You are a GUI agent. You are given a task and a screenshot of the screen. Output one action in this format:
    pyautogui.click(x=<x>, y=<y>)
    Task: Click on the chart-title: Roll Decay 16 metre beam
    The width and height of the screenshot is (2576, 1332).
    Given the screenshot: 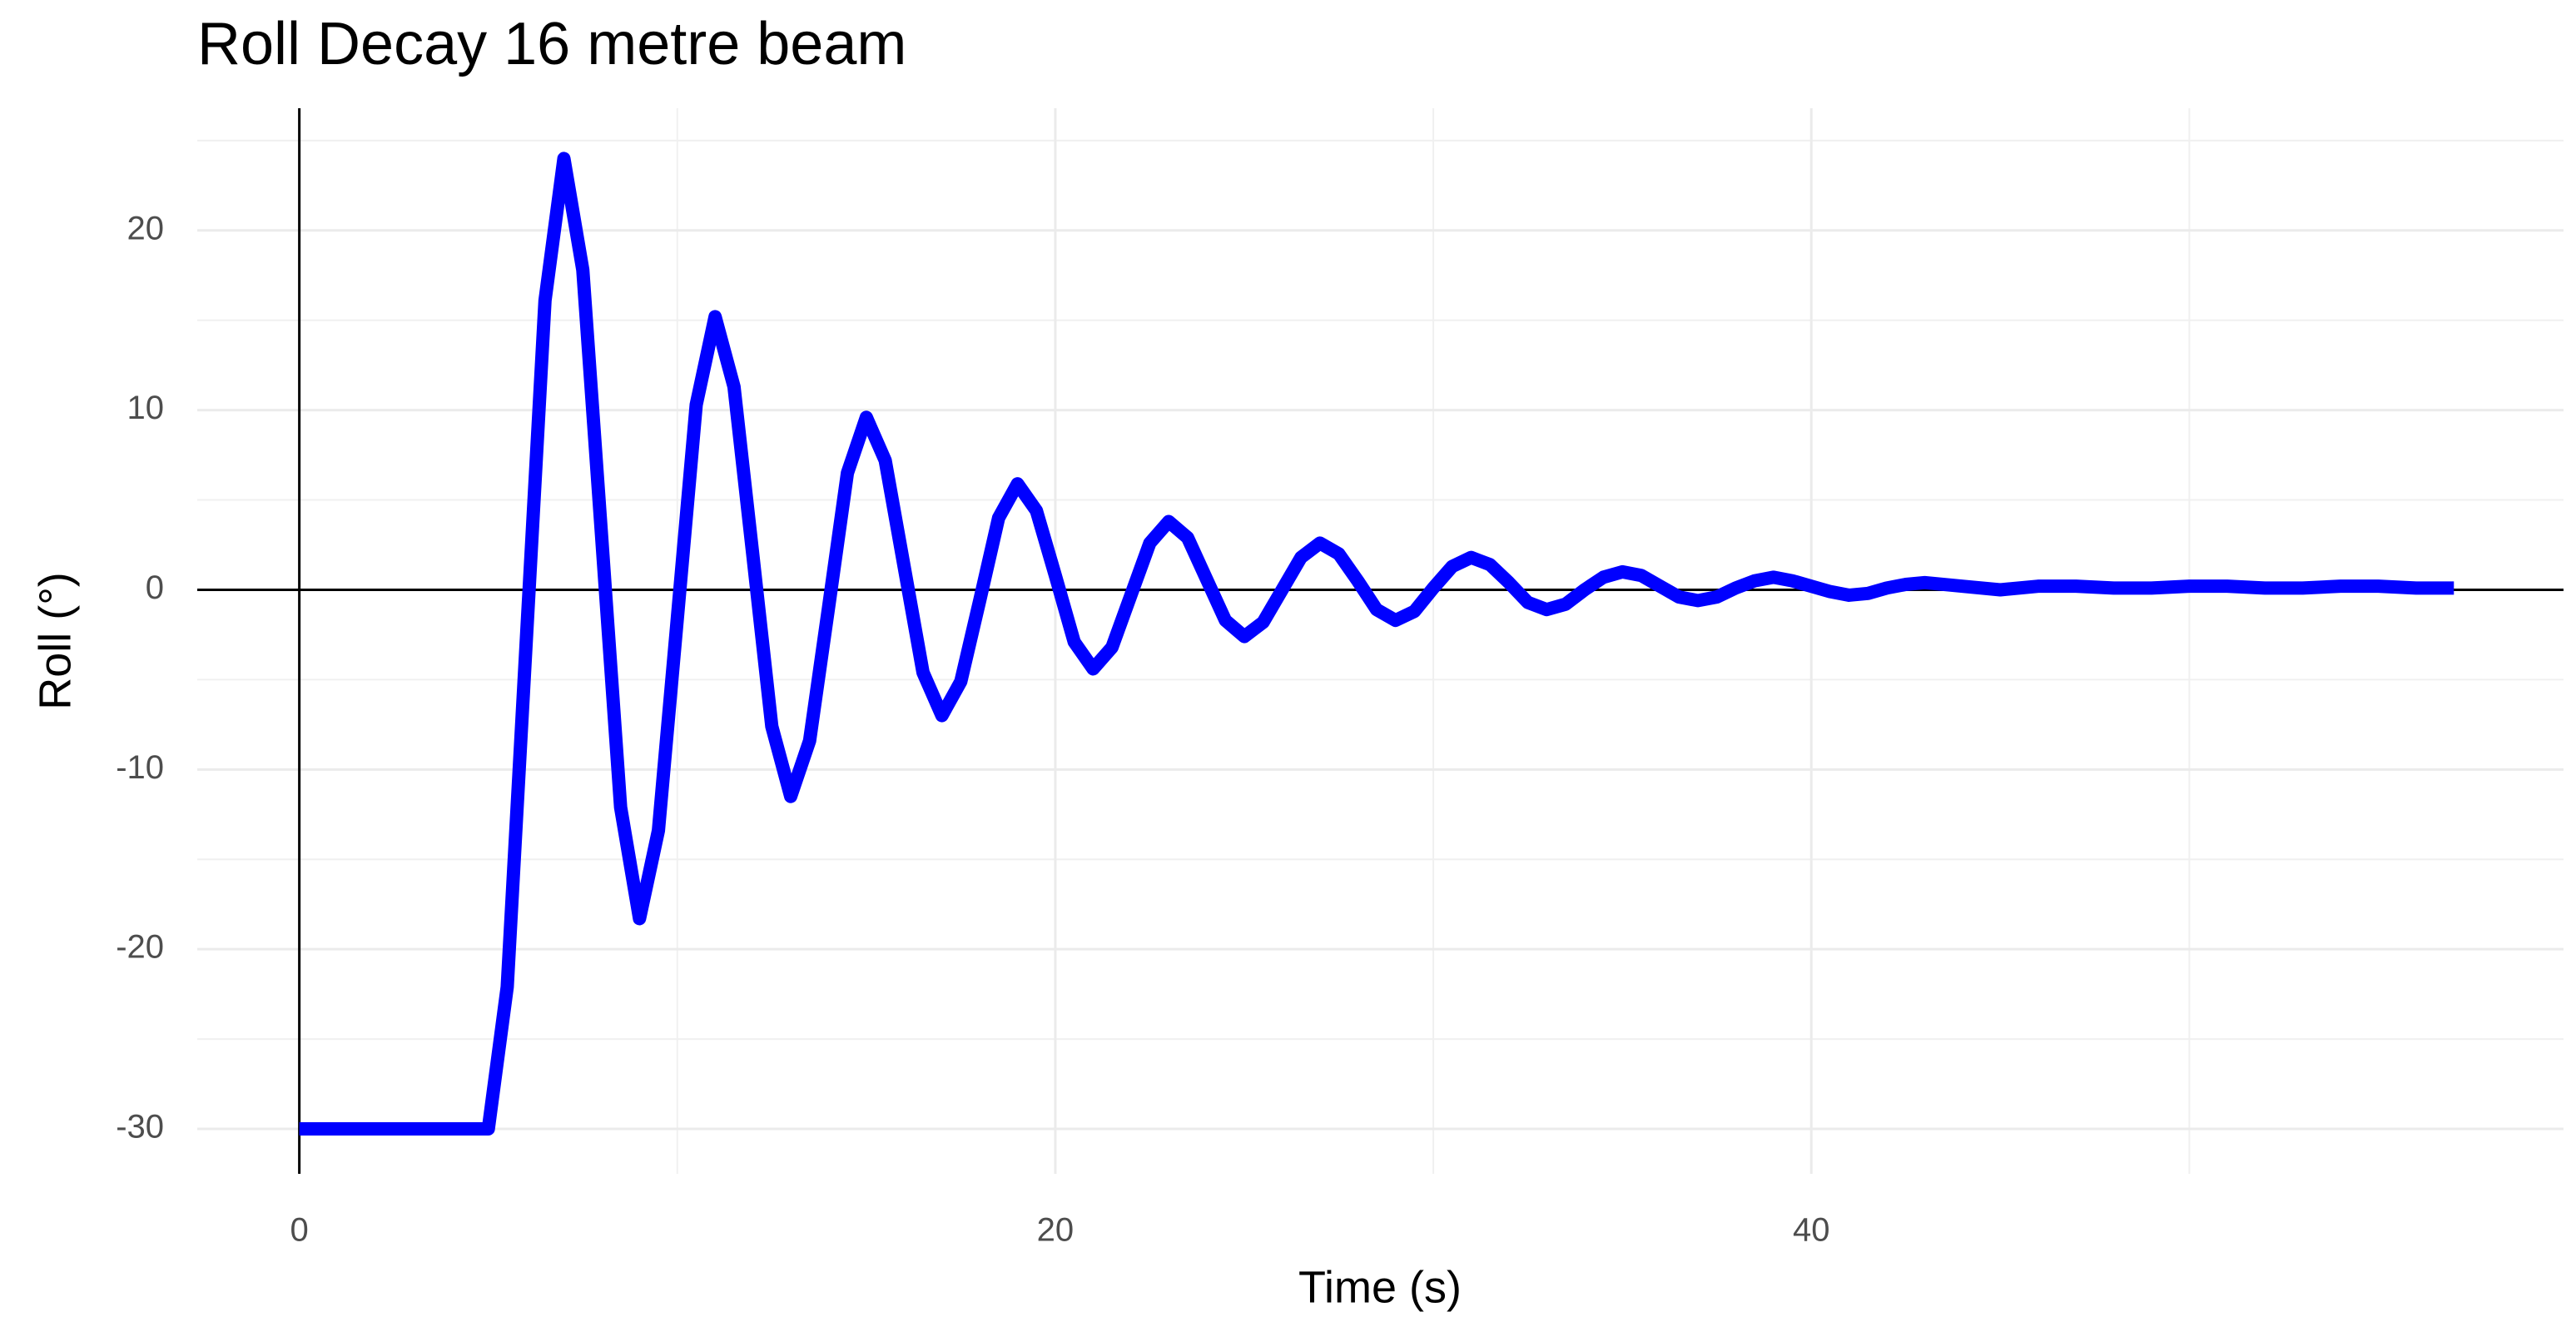 What is the action you would take?
    pyautogui.click(x=551, y=44)
    